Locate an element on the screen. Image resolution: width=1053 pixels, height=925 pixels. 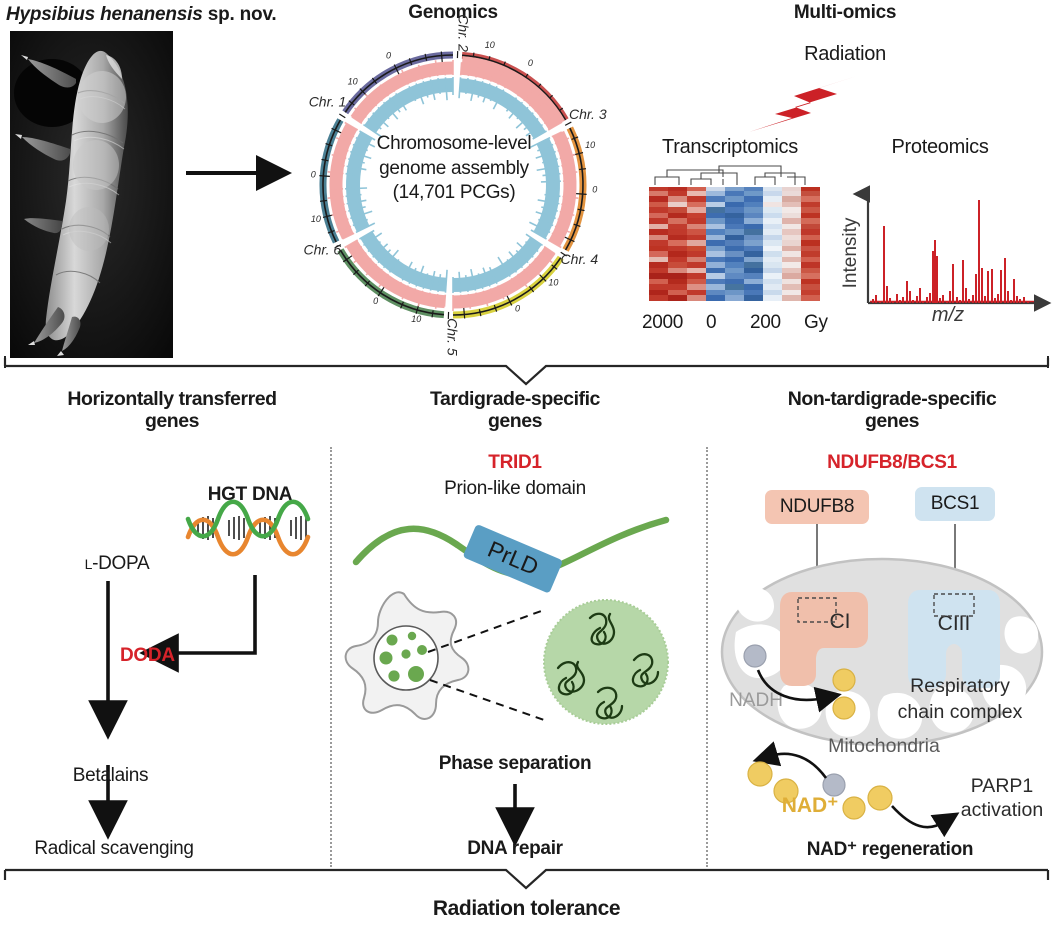
panel-title-hgt: Horizontally transferred genes is located at coordinates (172, 410).